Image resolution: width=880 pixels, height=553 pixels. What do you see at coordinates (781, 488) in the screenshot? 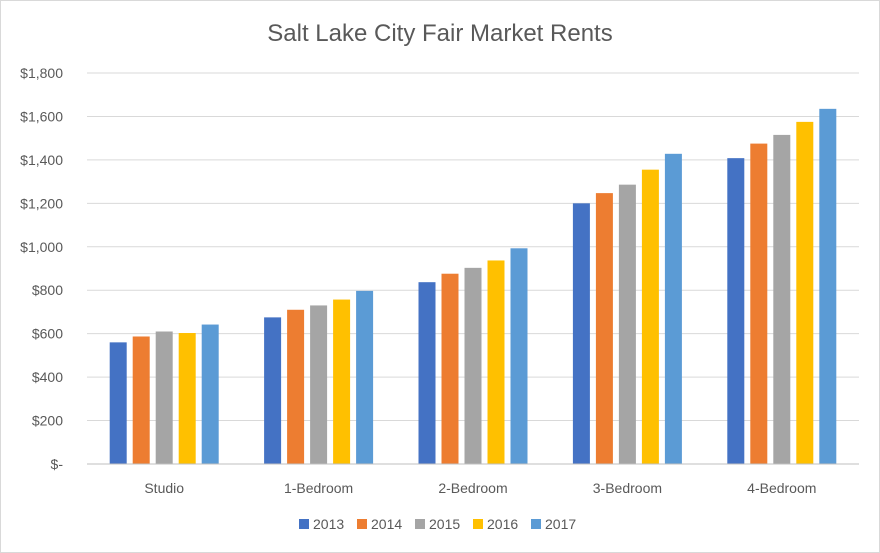
I see `category-label: 4-Bedroom` at bounding box center [781, 488].